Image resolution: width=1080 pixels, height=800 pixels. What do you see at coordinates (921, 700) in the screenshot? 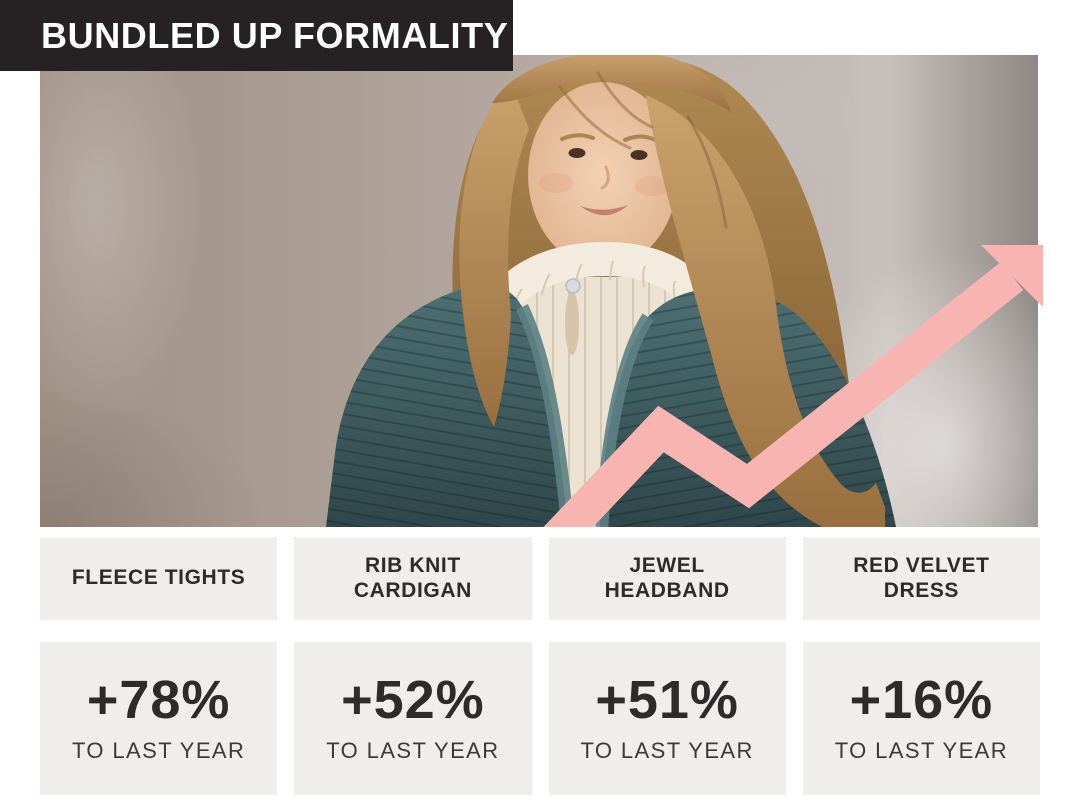
I see `stat-value: +16%` at bounding box center [921, 700].